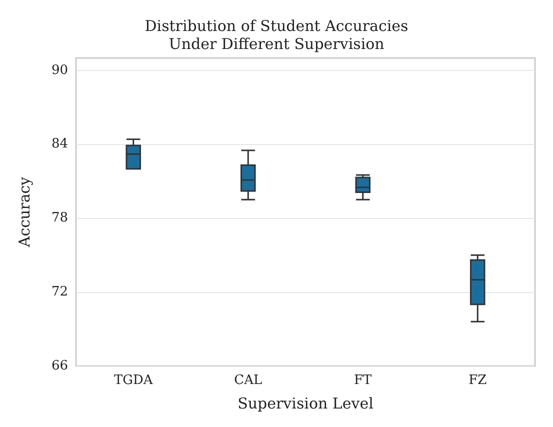 The height and width of the screenshot is (427, 553). What do you see at coordinates (306, 403) in the screenshot?
I see `x-axis-title: Supervision Level` at bounding box center [306, 403].